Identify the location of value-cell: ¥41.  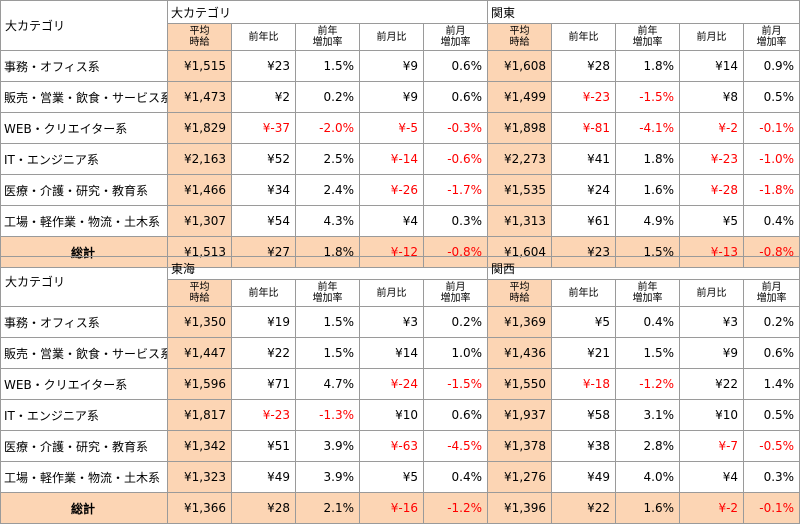
(584, 159).